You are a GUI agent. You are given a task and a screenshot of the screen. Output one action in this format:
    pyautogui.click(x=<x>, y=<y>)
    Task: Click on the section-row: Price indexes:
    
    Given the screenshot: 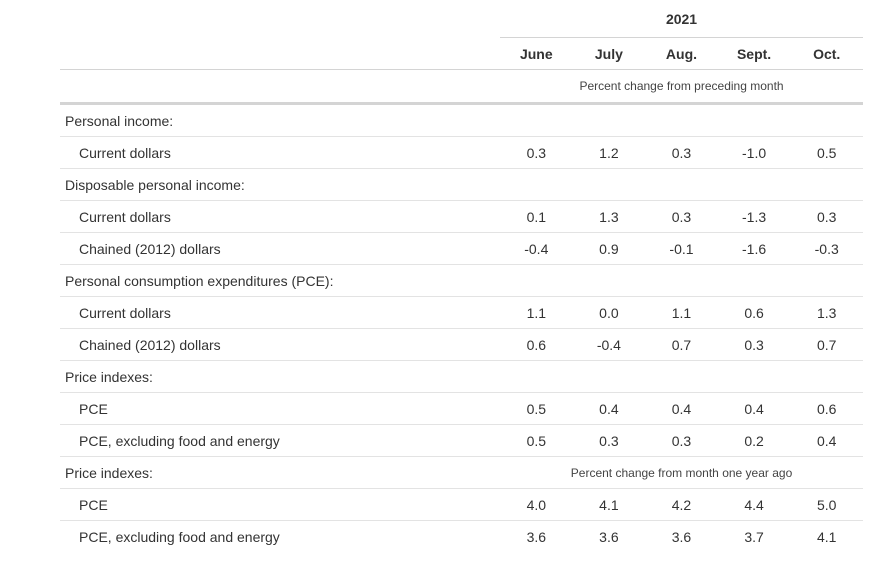 What is the action you would take?
    pyautogui.click(x=462, y=376)
    